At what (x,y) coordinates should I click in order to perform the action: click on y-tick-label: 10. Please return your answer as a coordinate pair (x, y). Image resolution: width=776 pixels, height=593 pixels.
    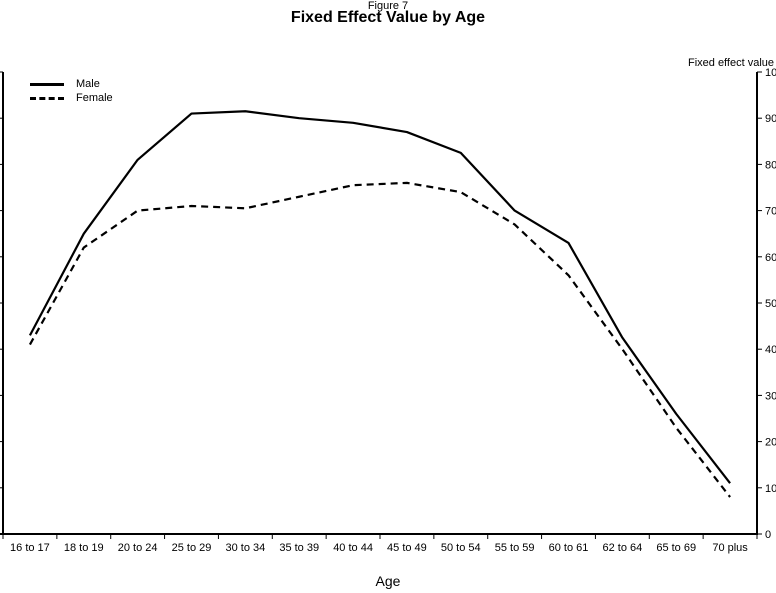
    Looking at the image, I should click on (770, 489).